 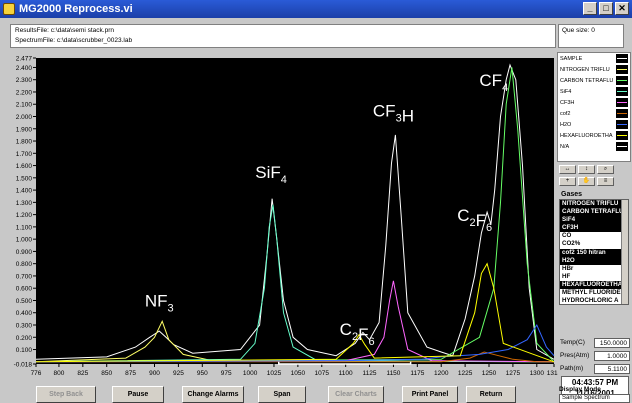 What do you see at coordinates (585, 70) in the screenshot?
I see `legend-label: NITROGEN TRIFLU` at bounding box center [585, 70].